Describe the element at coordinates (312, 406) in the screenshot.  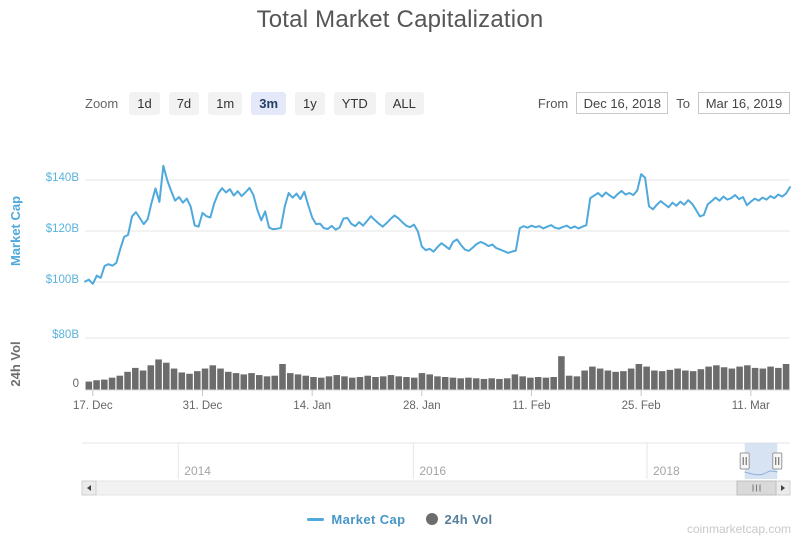
I see `x-axis-label: 14. Jan` at that location.